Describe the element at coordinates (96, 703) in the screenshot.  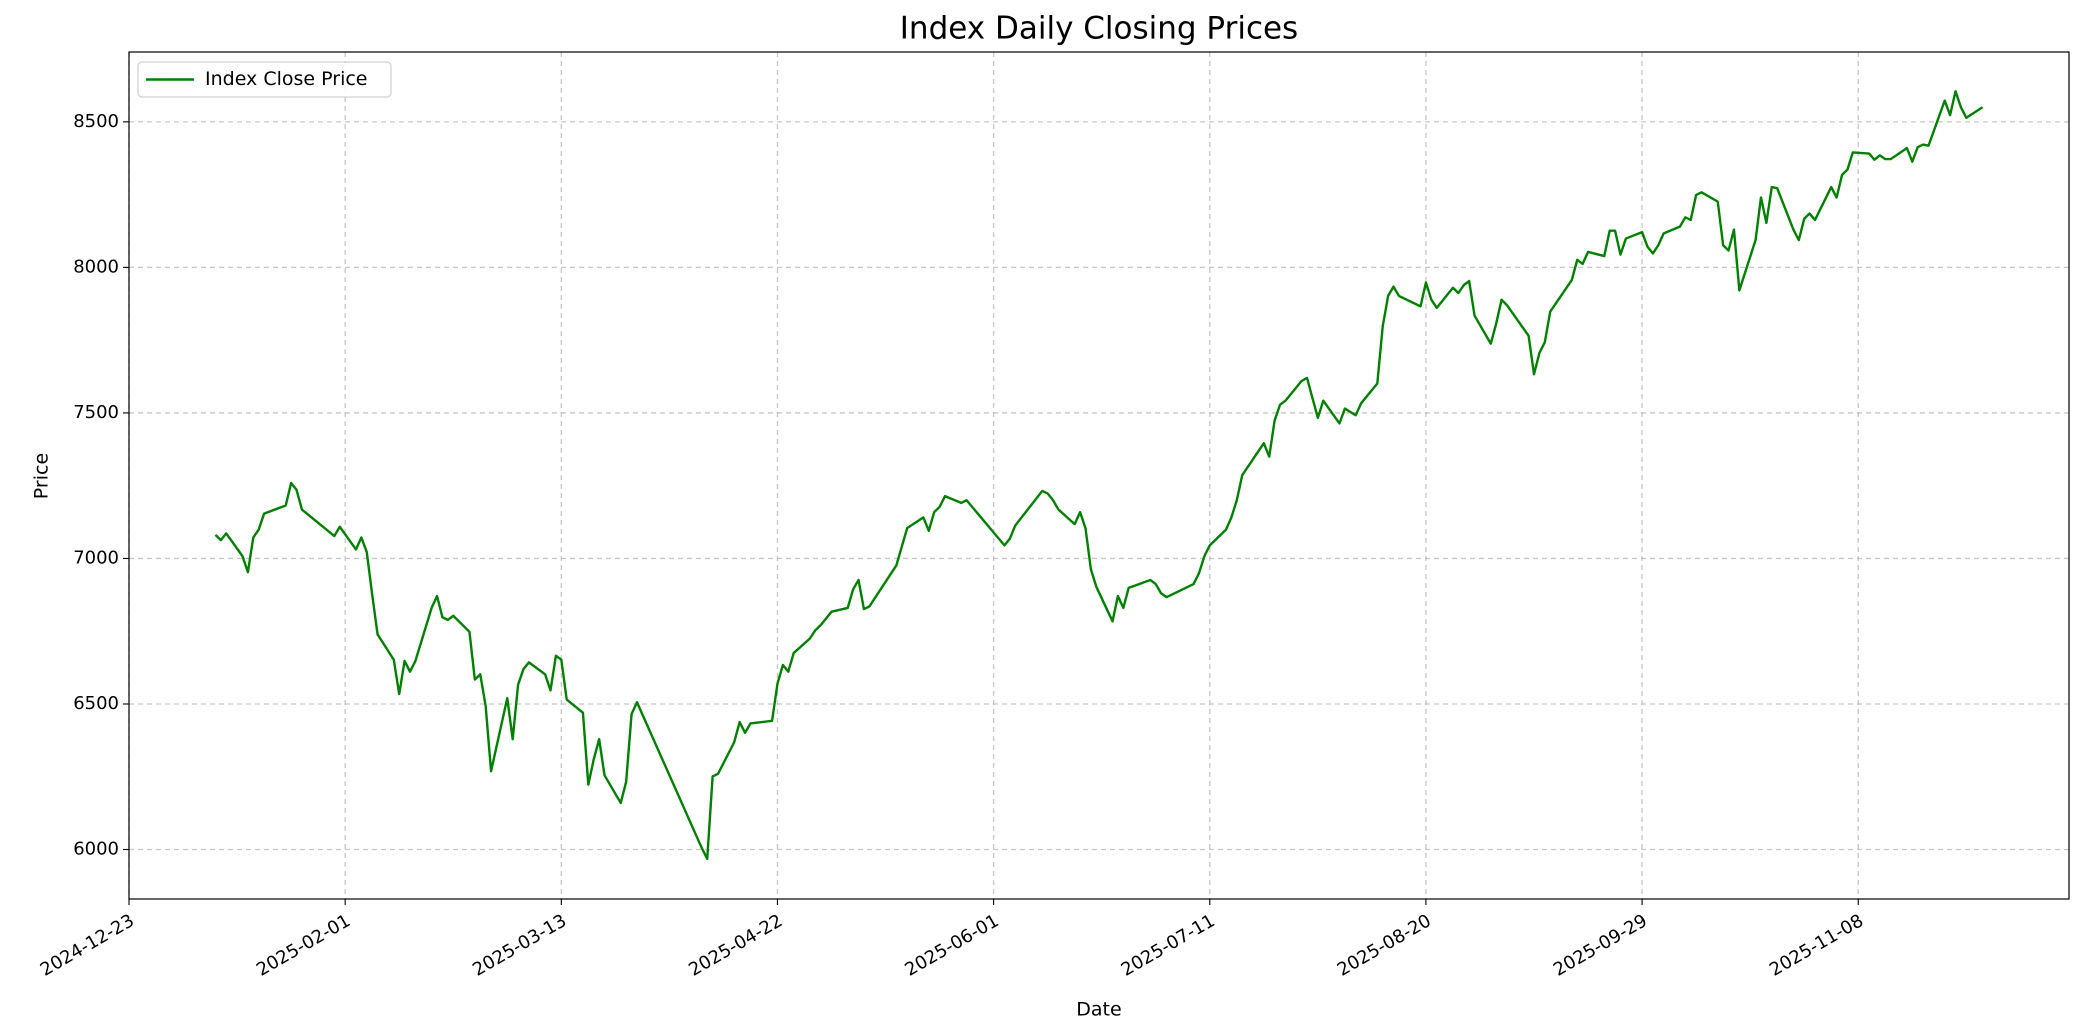
I see `y-tick-label: 6500` at that location.